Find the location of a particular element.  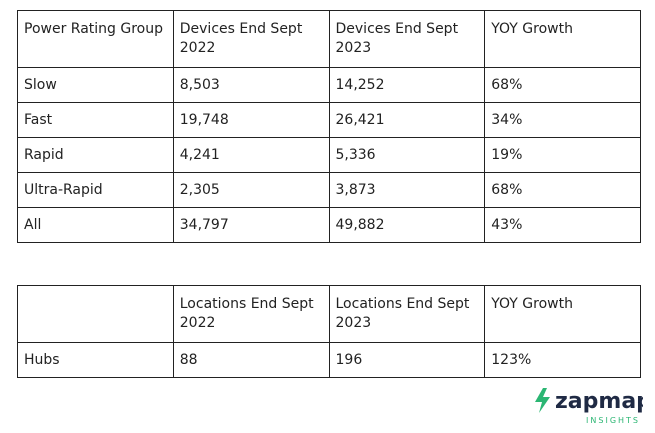

table-row: Ultra-Rapid 2,305 3,873 68% is located at coordinates (329, 190).